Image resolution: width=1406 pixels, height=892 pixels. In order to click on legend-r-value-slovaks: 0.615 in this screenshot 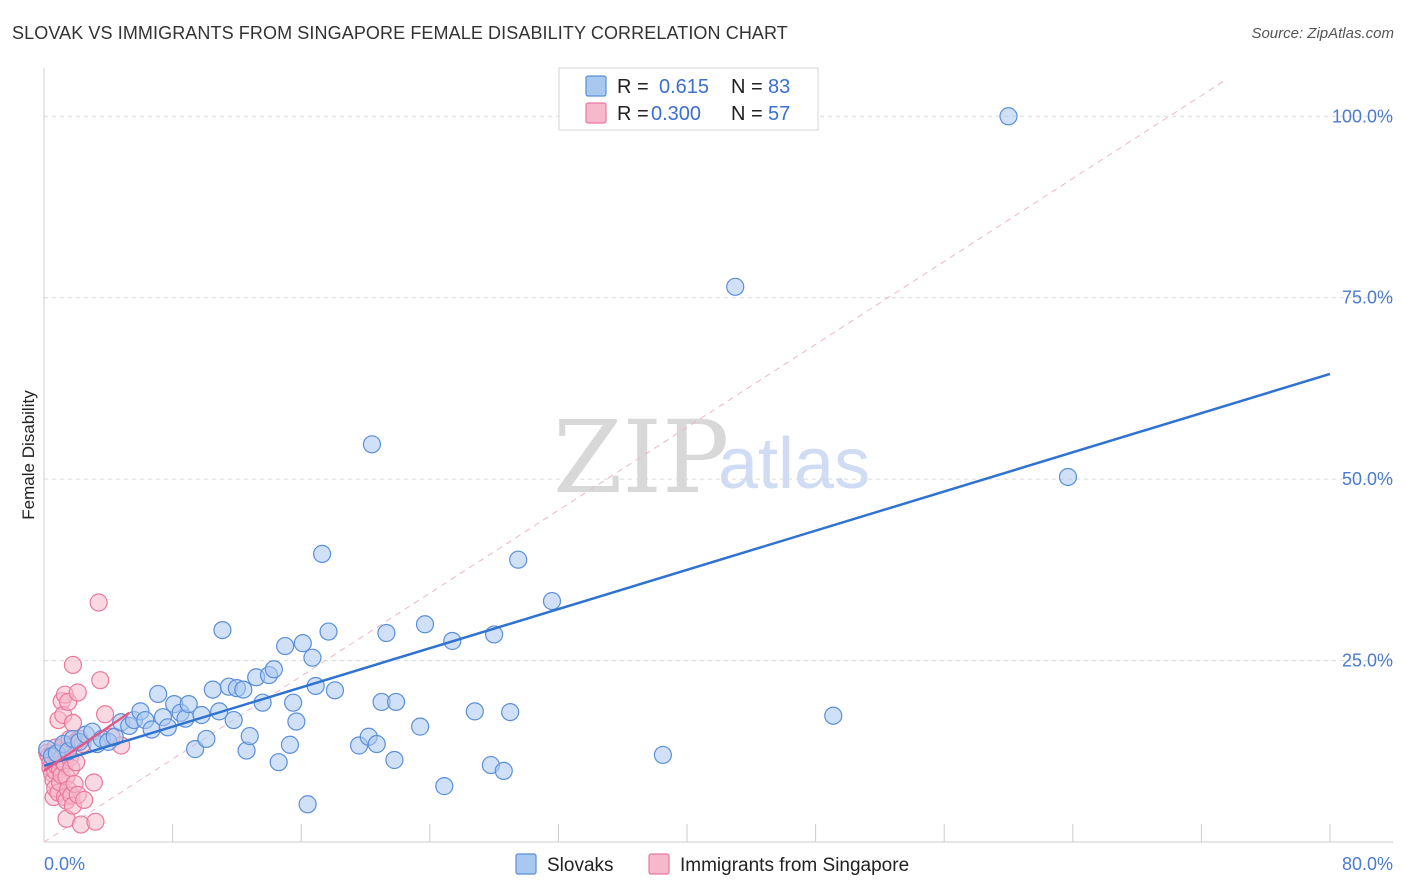, I will do `click(684, 87)`.